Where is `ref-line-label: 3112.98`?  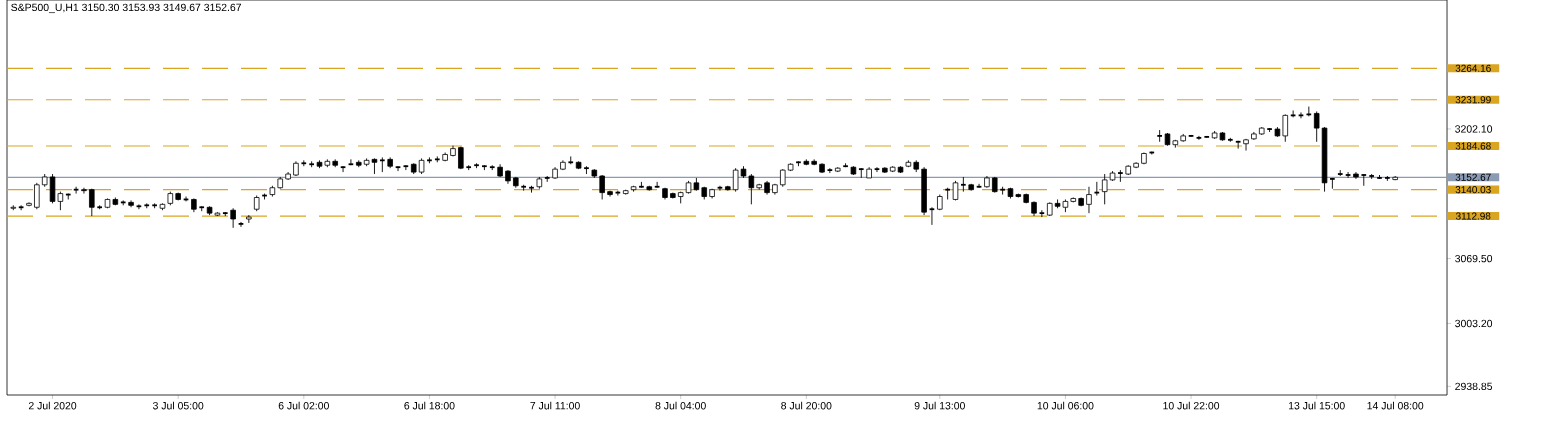
ref-line-label: 3112.98 is located at coordinates (1473, 216).